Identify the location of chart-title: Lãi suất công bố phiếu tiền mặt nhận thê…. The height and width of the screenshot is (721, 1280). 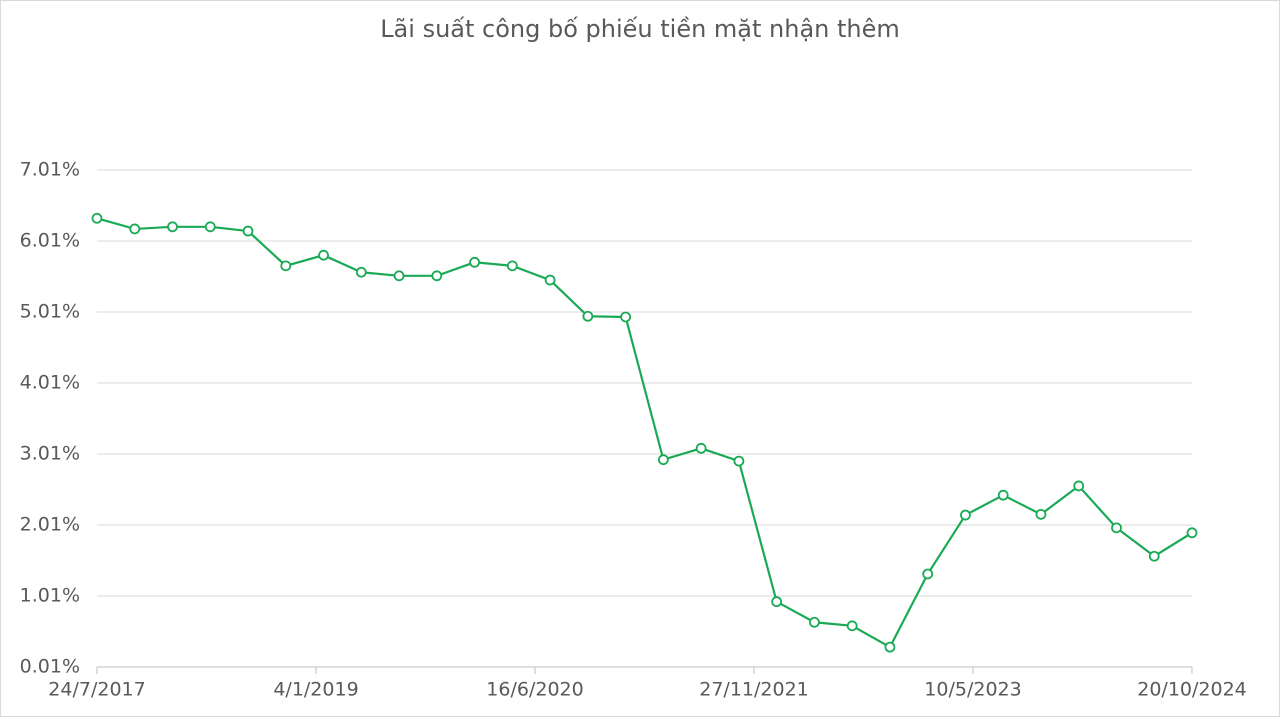
(640, 29).